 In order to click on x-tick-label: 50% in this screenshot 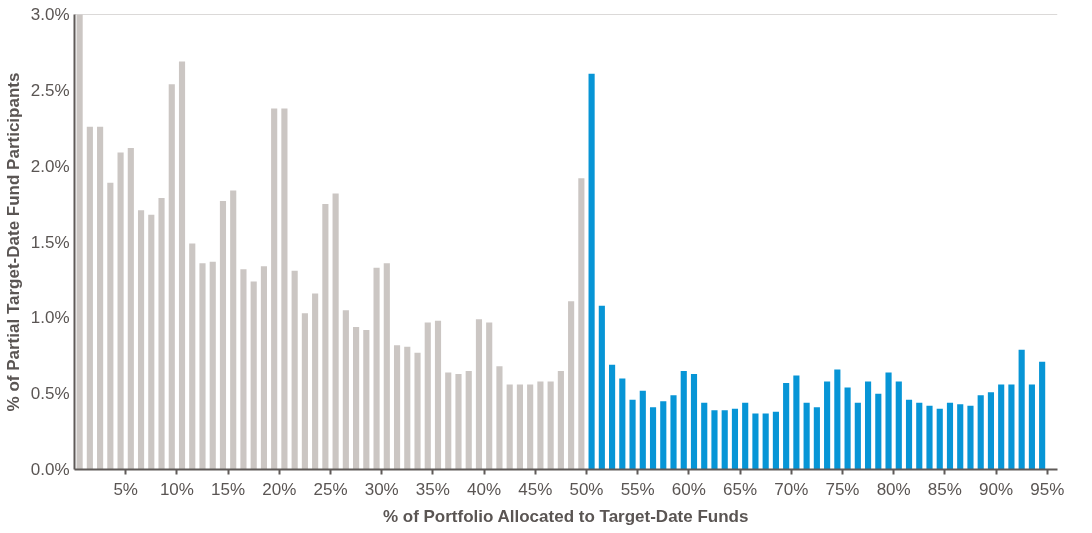, I will do `click(586, 489)`.